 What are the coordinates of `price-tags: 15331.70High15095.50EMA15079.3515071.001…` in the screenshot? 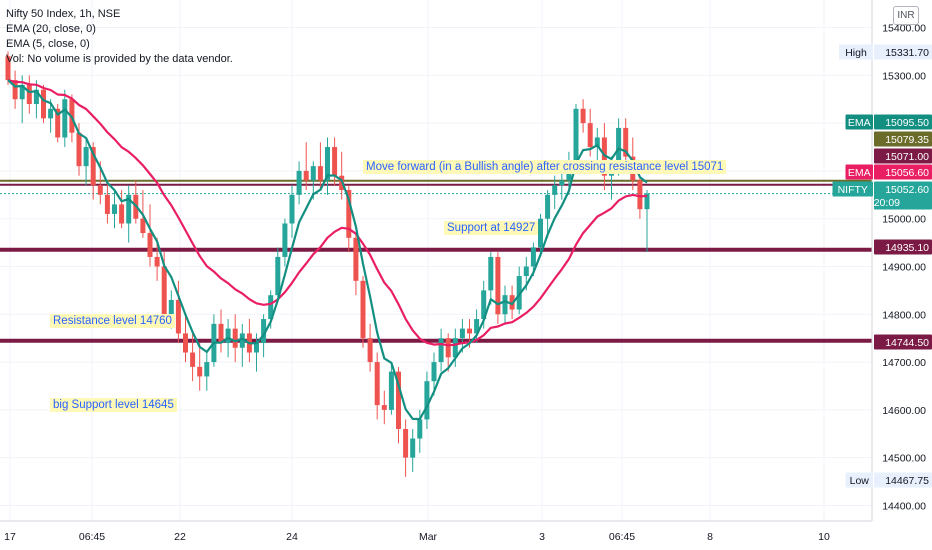 It's located at (882, 266).